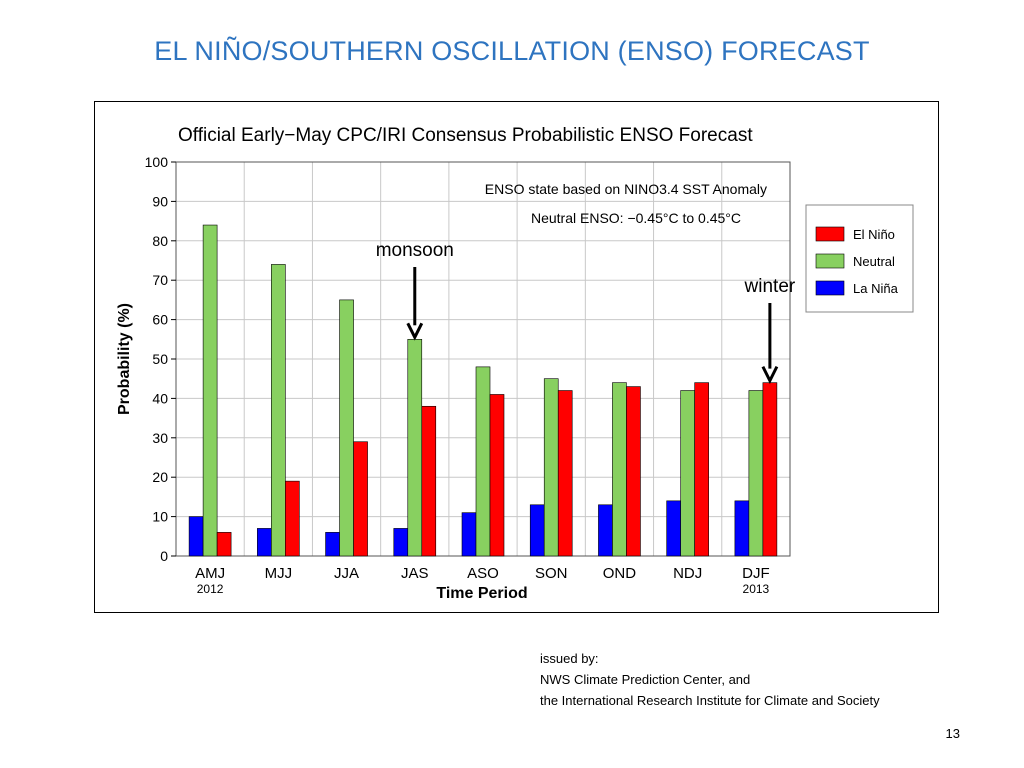  Describe the element at coordinates (687, 473) in the screenshot. I see `bar-neutral-ndj` at that location.